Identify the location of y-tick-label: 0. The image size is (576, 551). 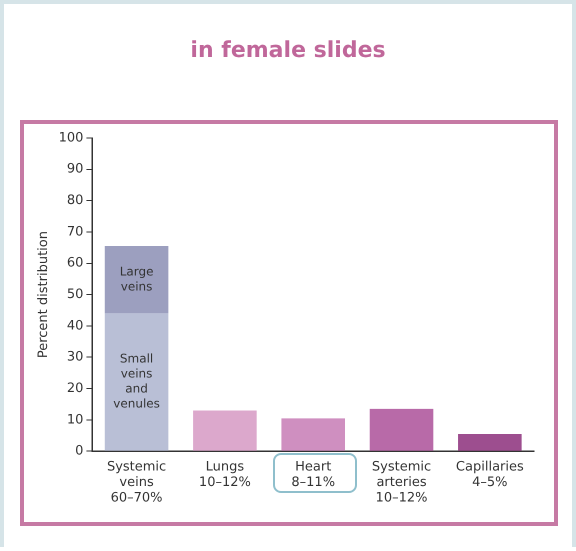
(79, 451).